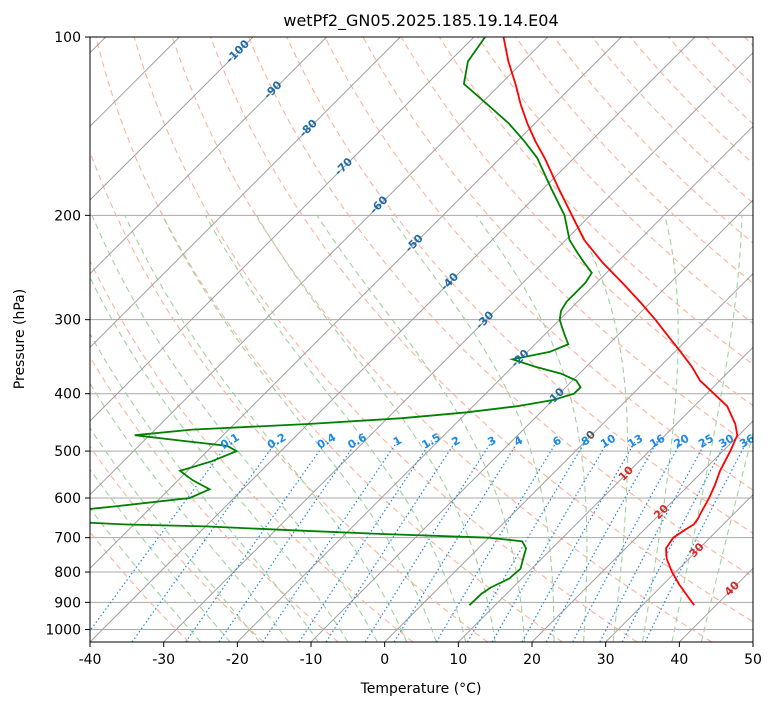 This screenshot has width=775, height=708. I want to click on isotherm-label: -60, so click(378, 204).